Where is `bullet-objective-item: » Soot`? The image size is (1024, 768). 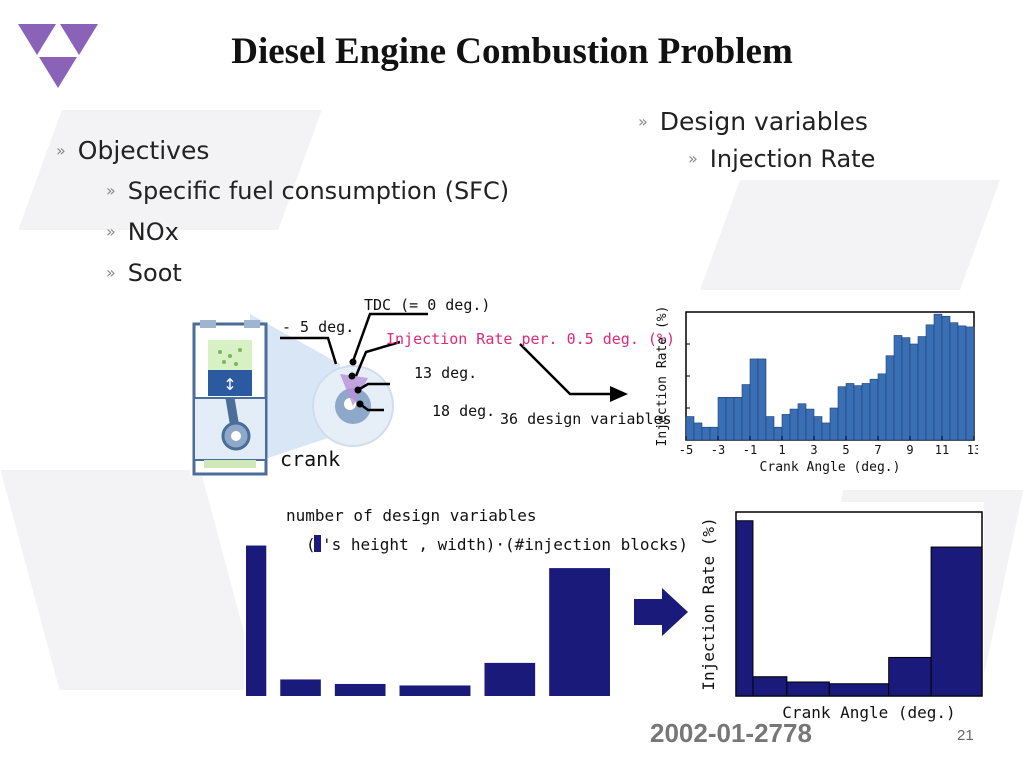
bullet-objective-item: » Soot is located at coordinates (144, 273).